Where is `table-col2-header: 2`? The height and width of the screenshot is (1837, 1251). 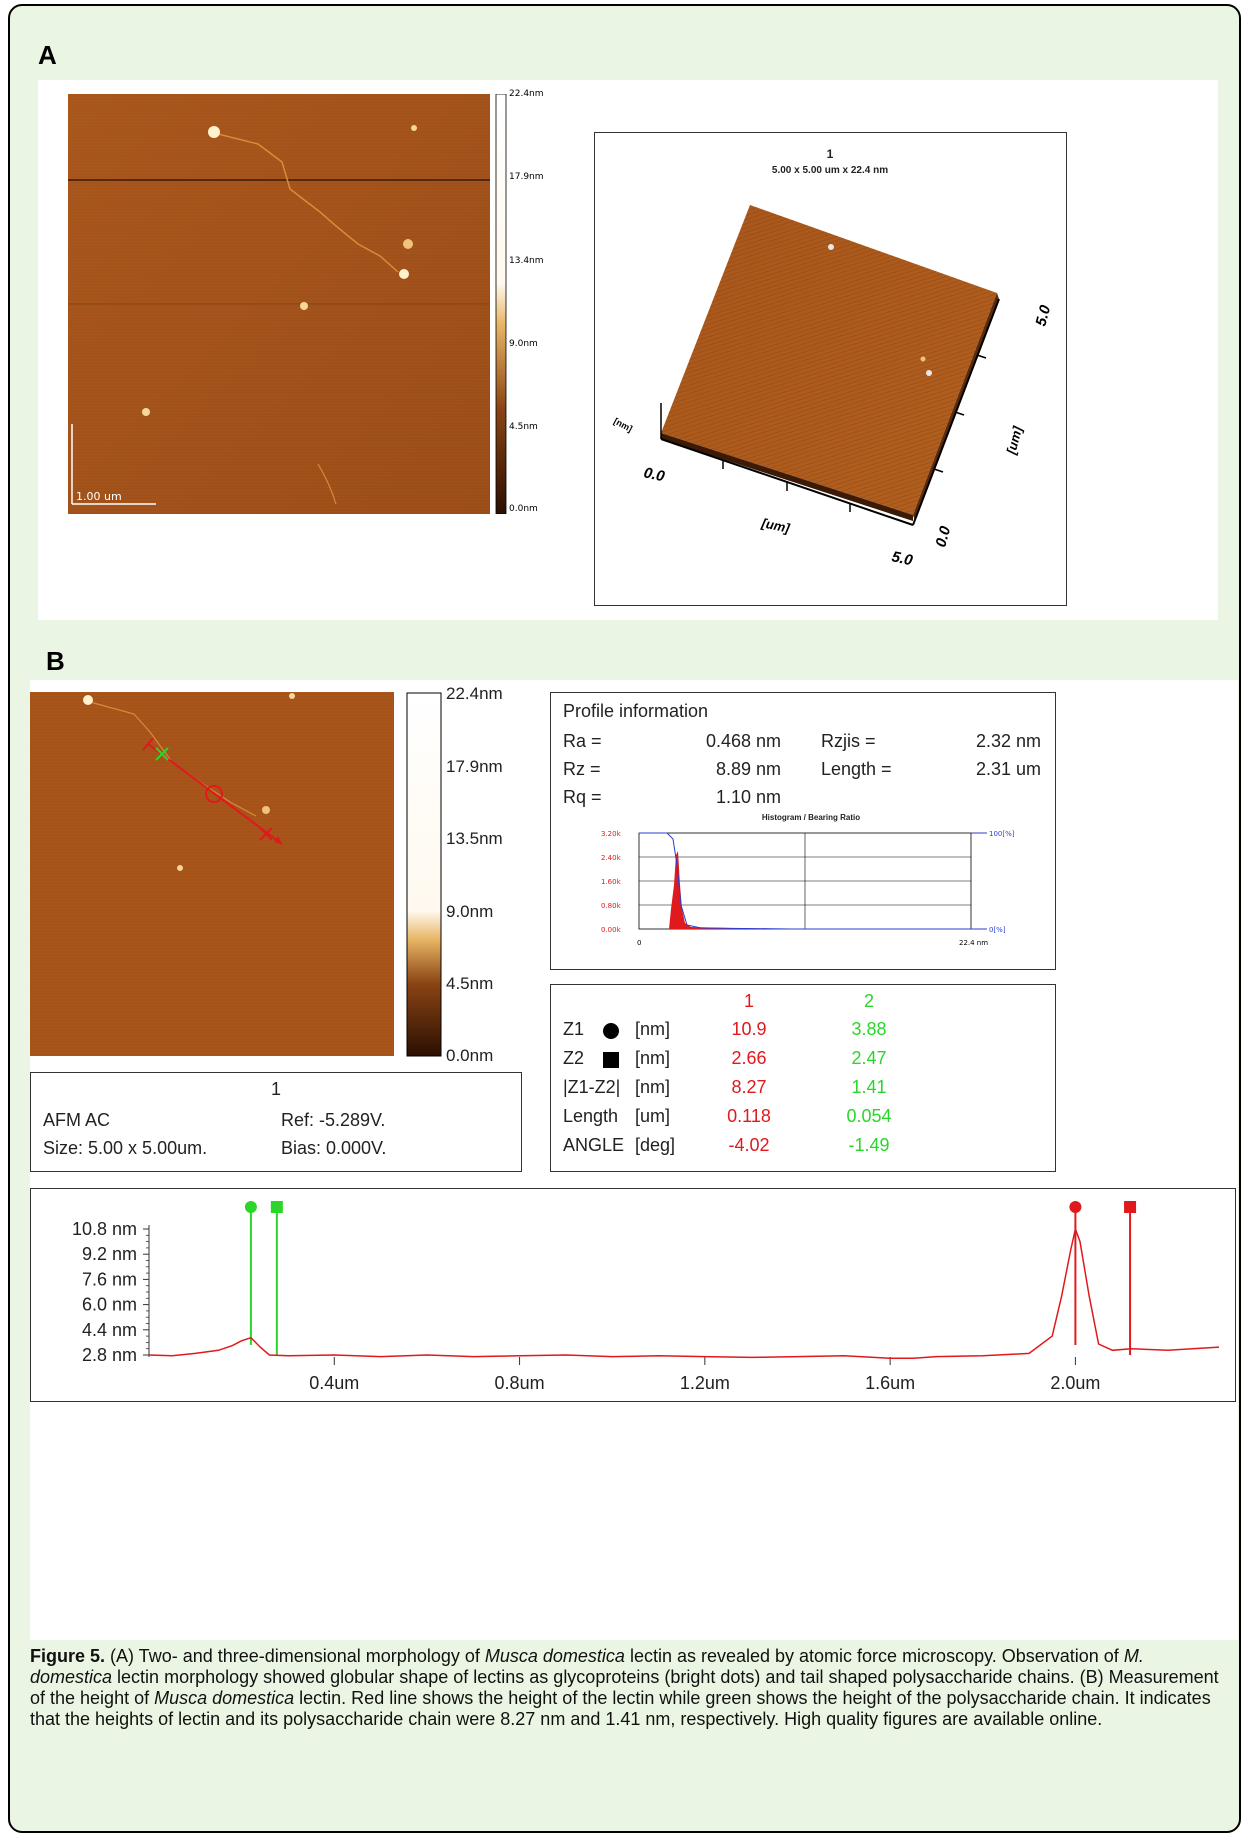
table-col2-header: 2 is located at coordinates (868, 1001).